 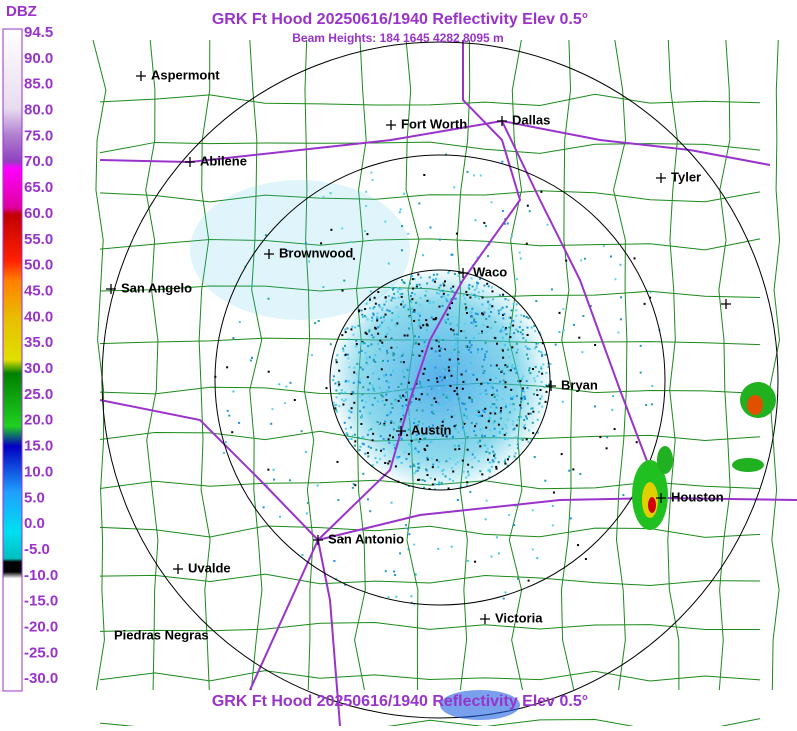 What do you see at coordinates (38, 161) in the screenshot?
I see `legend-label: 70.0` at bounding box center [38, 161].